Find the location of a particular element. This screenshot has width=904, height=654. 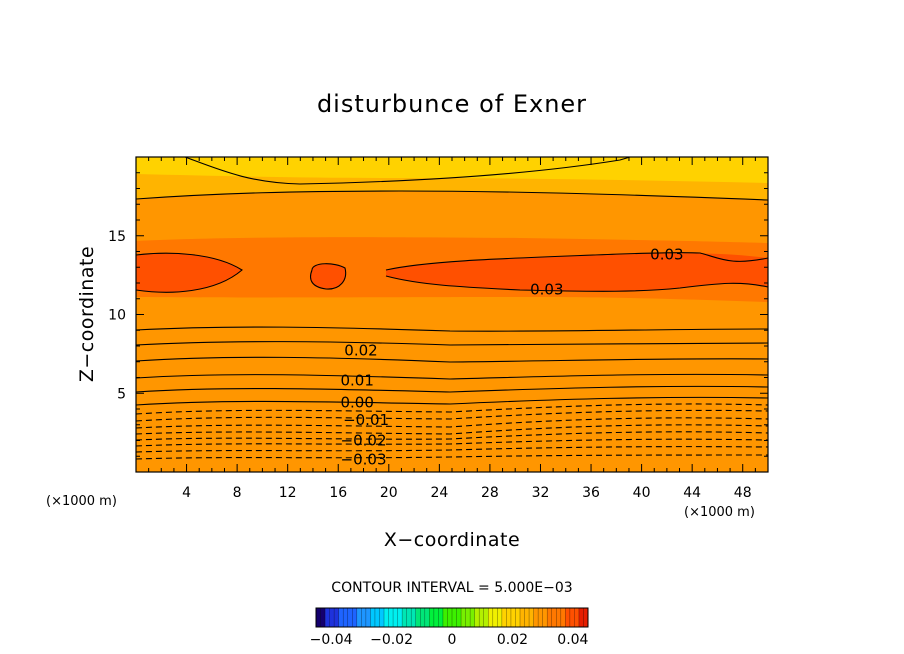

blob-left is located at coordinates (189, 273).